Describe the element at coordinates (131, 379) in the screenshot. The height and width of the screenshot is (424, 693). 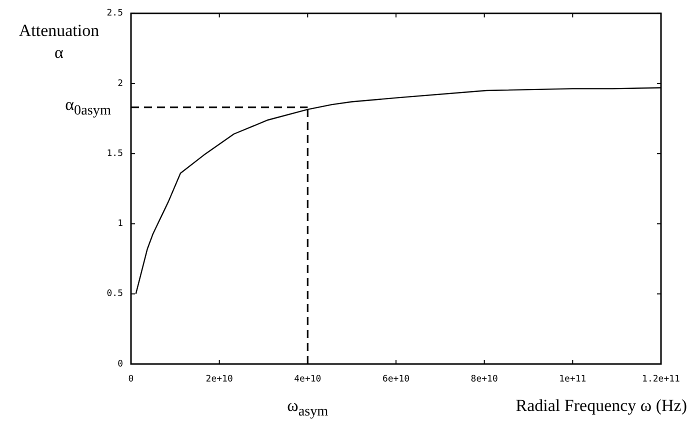
I see `x-tick-label: 0` at that location.